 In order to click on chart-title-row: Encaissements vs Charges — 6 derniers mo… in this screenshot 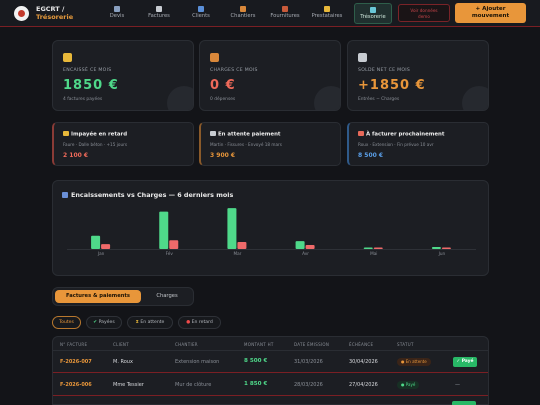, I will do `click(147, 195)`.